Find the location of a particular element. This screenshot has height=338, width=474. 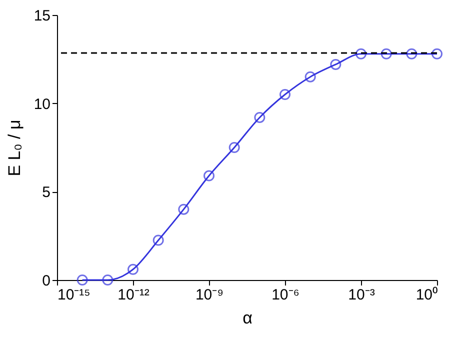

x-tick-label: 10⁻⁶ is located at coordinates (286, 295).